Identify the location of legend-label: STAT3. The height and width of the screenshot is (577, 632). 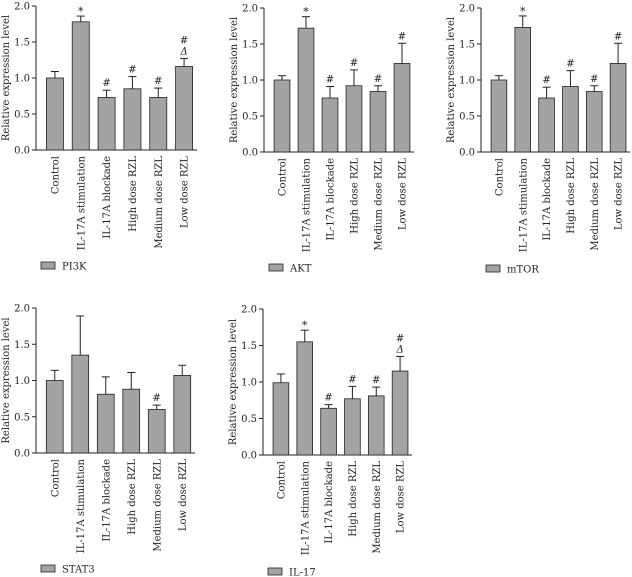
(78, 570).